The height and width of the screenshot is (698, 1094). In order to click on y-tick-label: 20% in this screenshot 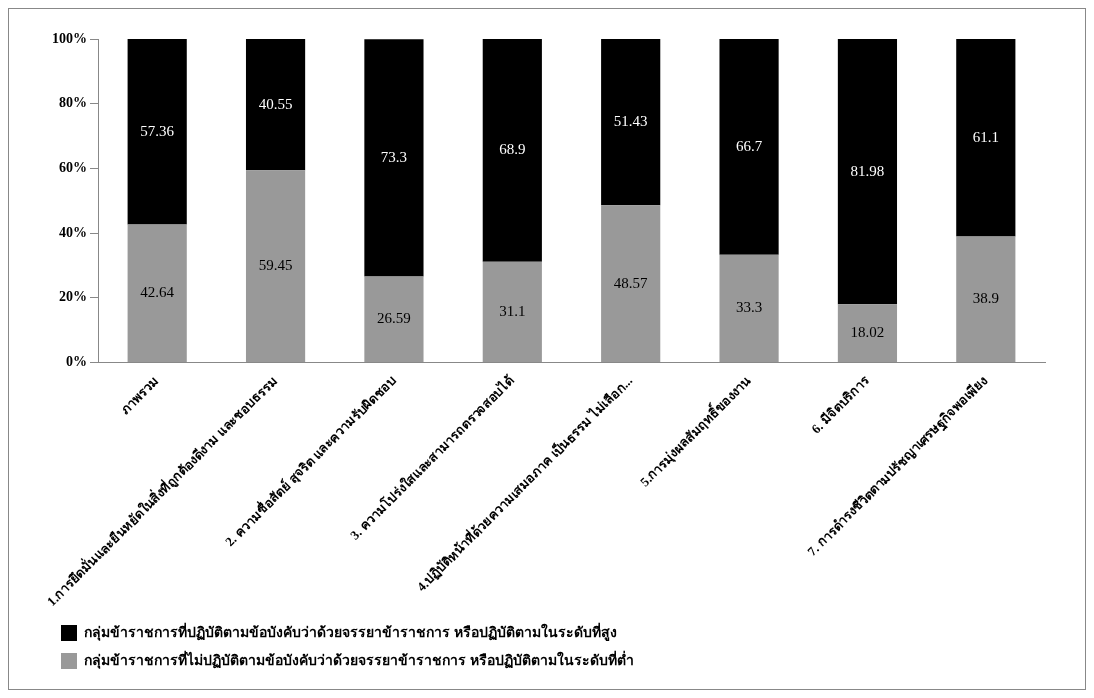, I will do `click(73, 297)`.